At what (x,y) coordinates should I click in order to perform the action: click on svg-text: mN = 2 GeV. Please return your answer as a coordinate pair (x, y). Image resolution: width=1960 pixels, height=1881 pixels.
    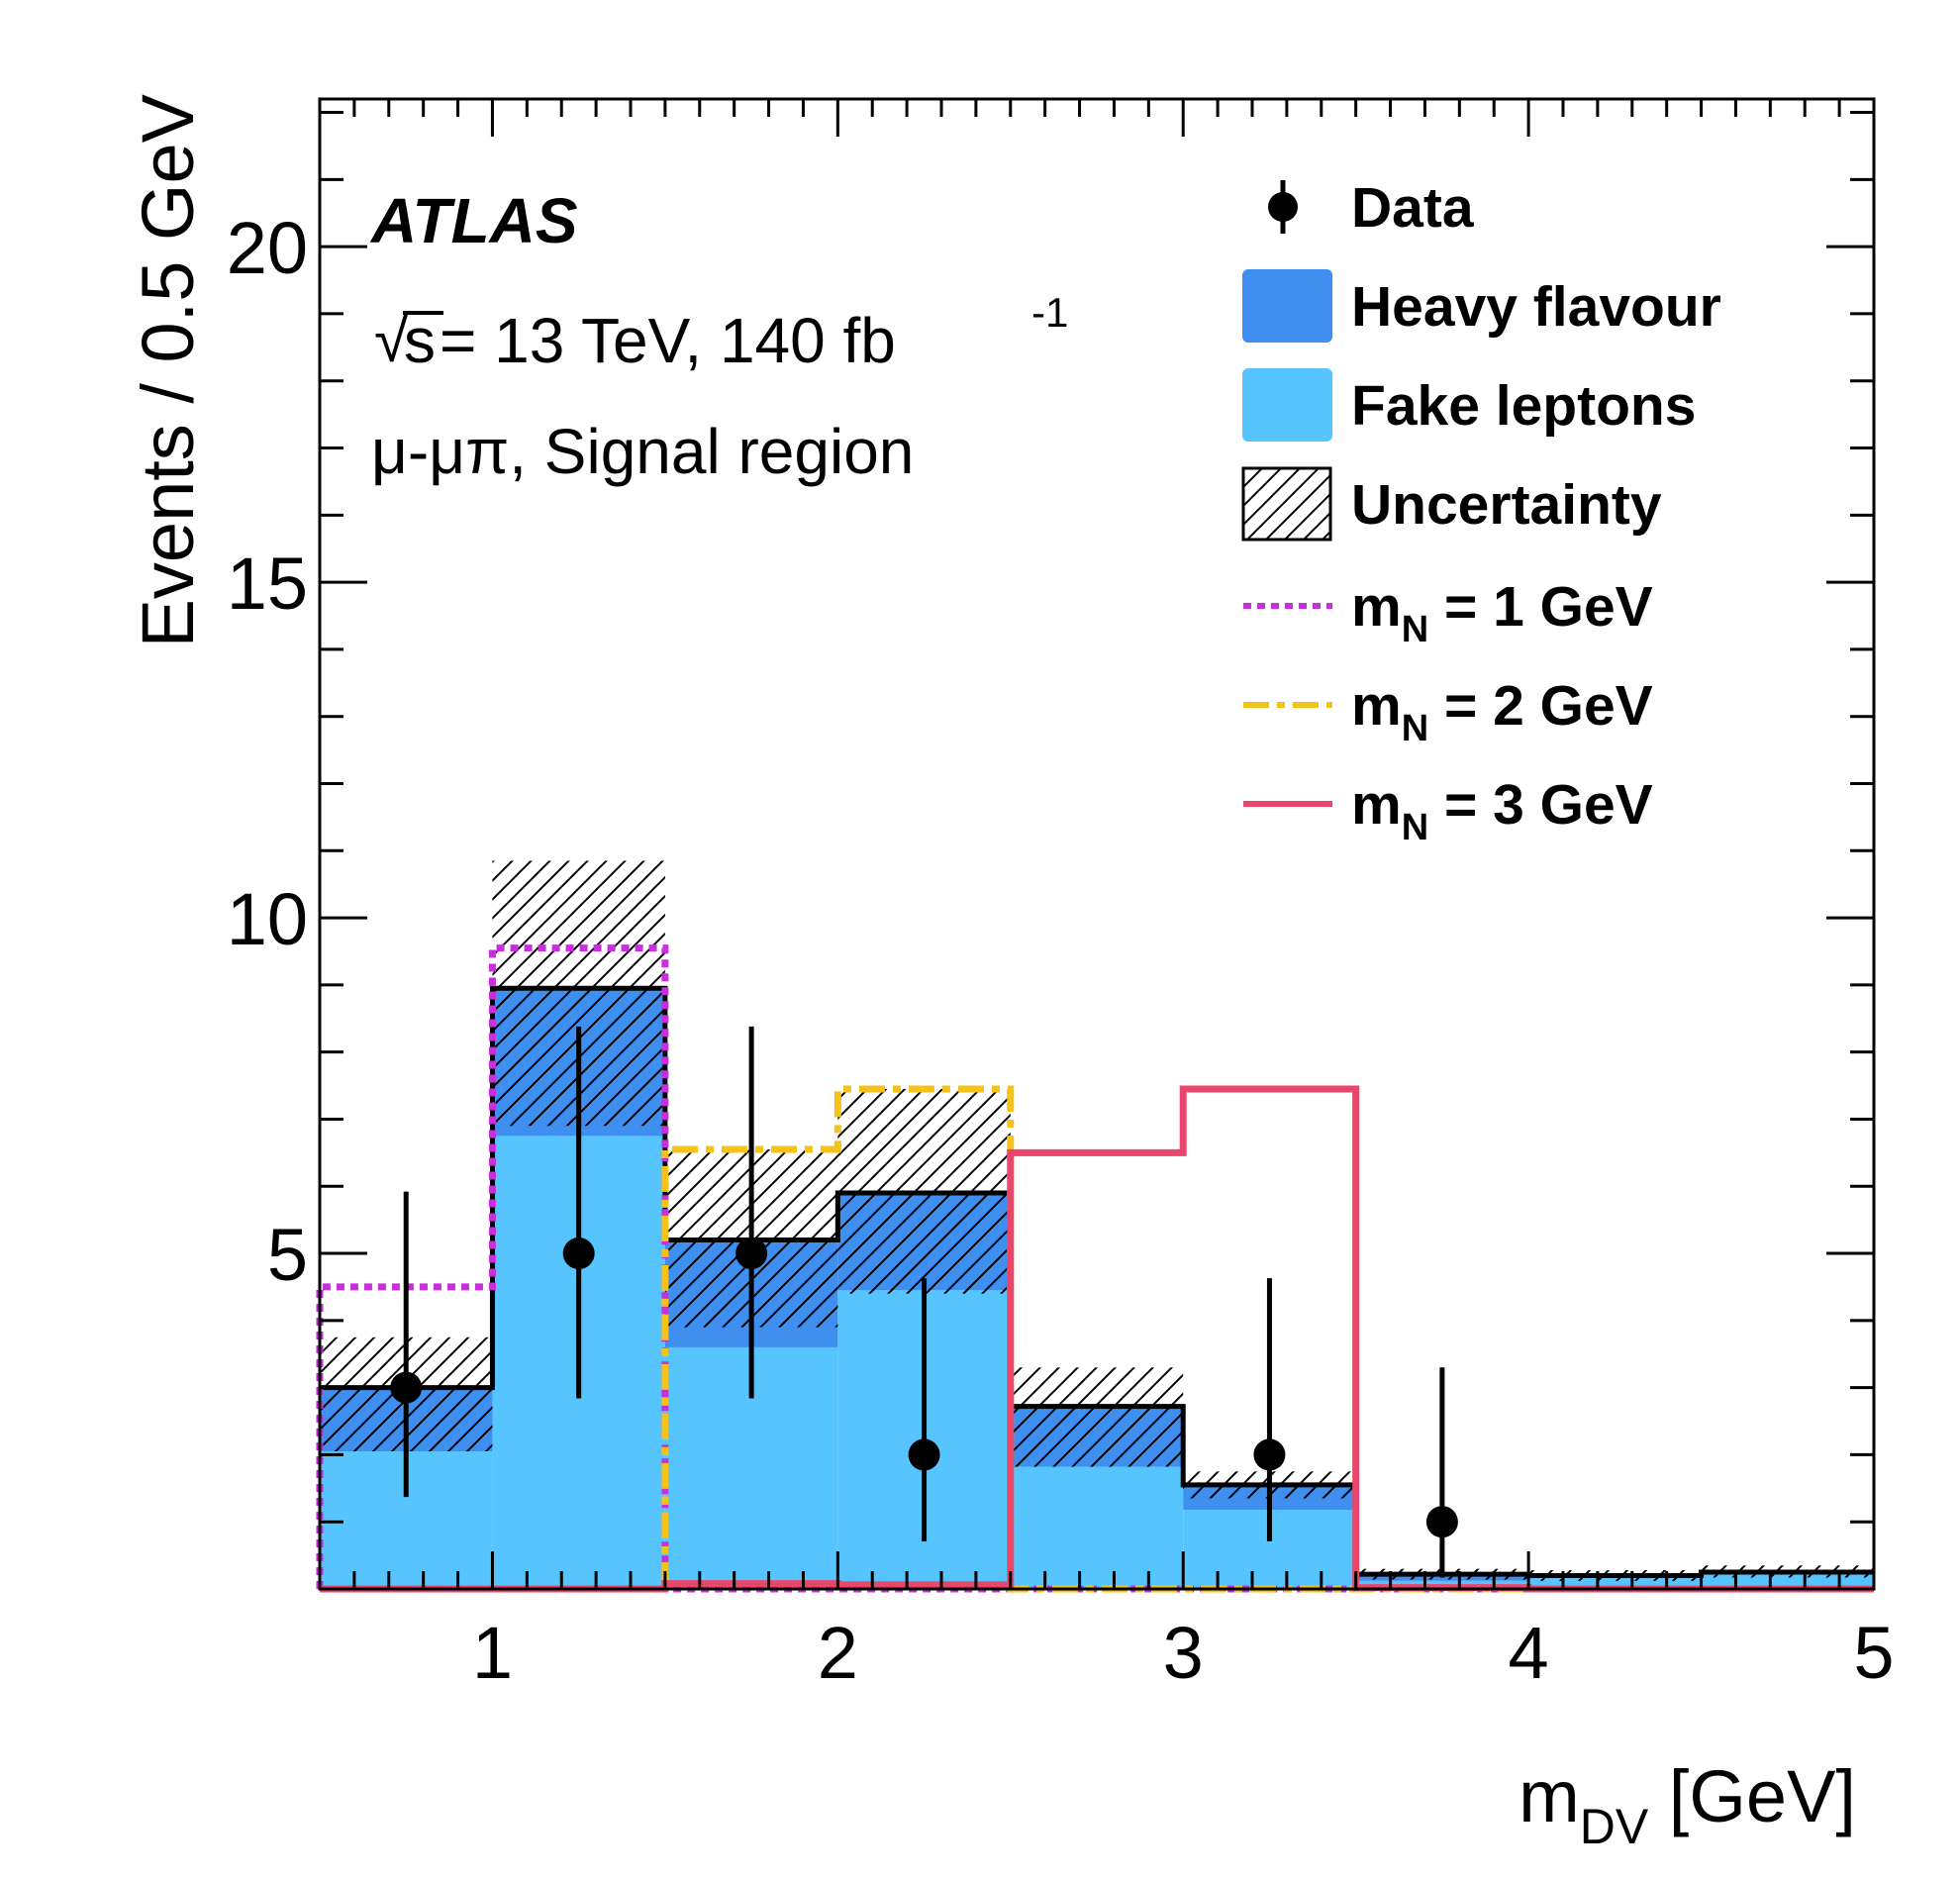
    Looking at the image, I should click on (1502, 711).